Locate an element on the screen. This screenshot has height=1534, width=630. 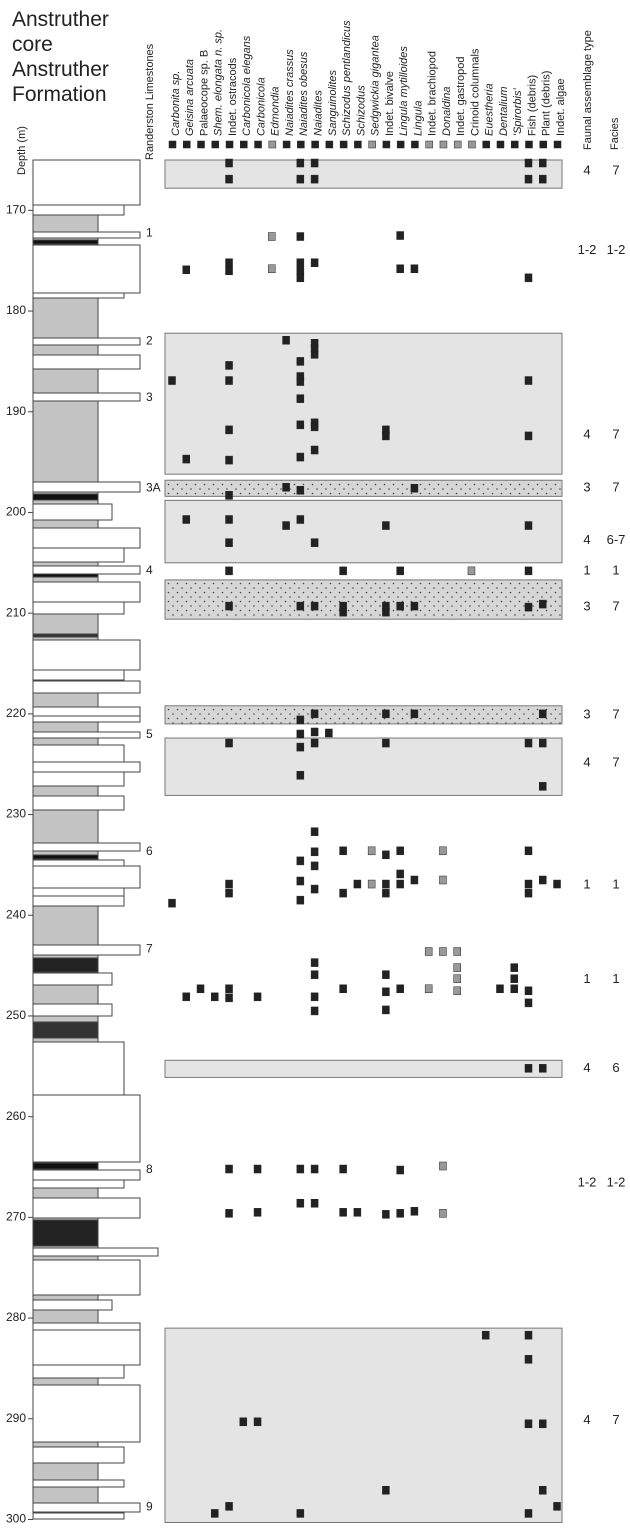
depth-tick-label: 180 is located at coordinates (16, 310).